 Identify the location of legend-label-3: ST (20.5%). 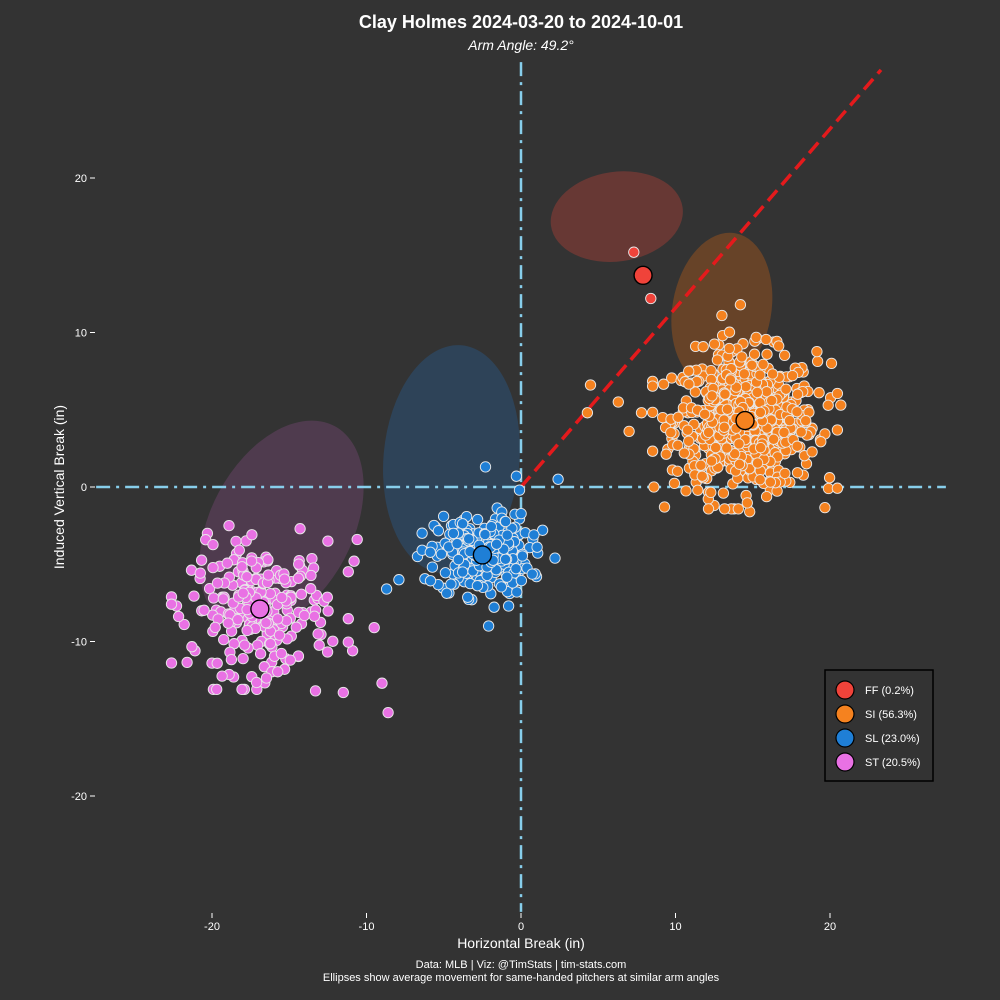
(892, 763).